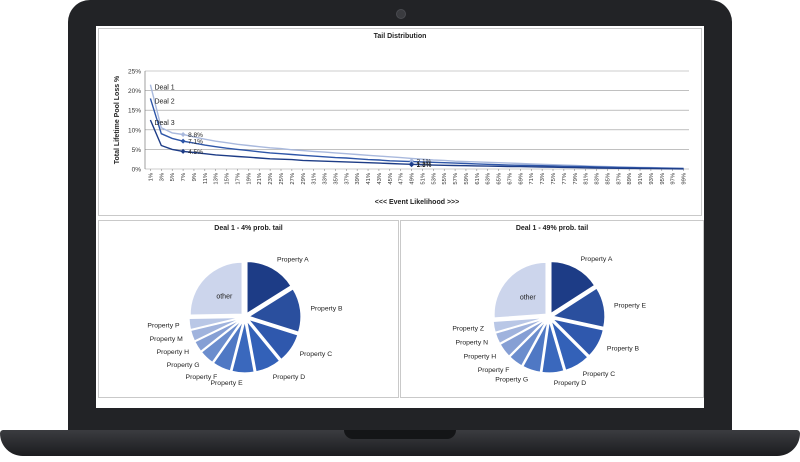 This screenshot has width=800, height=462. Describe the element at coordinates (608, 179) in the screenshot. I see `x-tick-label: 85%` at that location.